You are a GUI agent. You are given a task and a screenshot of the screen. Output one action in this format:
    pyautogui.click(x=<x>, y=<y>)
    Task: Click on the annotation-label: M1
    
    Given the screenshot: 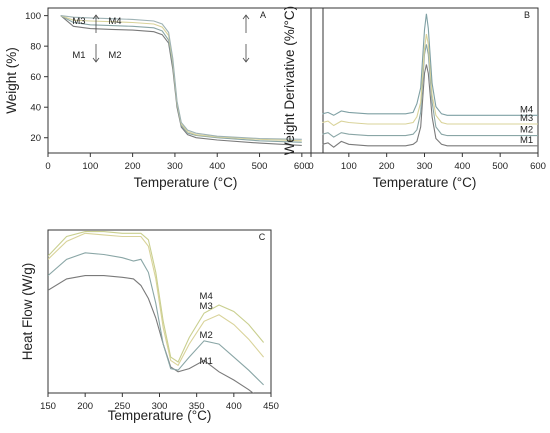 What is the action you would take?
    pyautogui.click(x=78, y=55)
    